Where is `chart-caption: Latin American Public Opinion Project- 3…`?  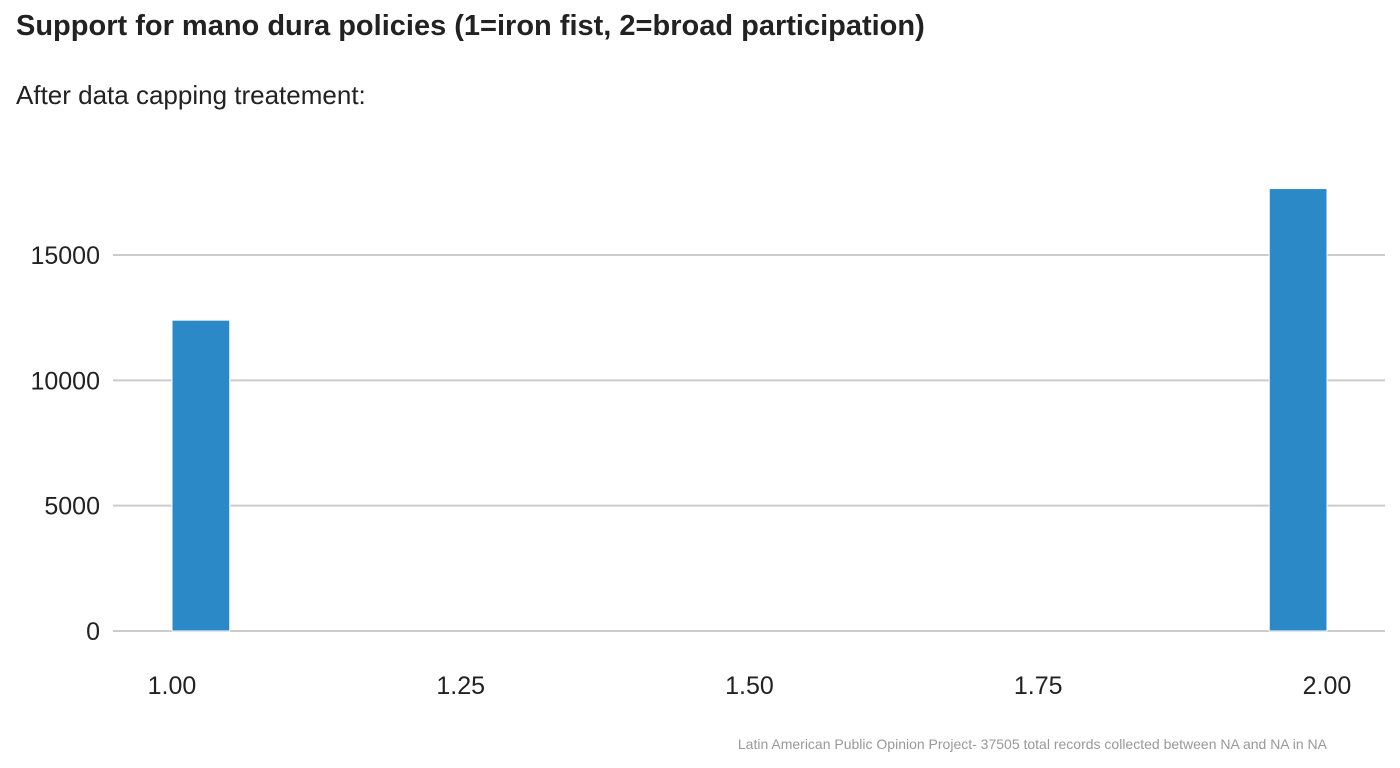
chart-caption: Latin American Public Opinion Project- 3… is located at coordinates (1032, 744).